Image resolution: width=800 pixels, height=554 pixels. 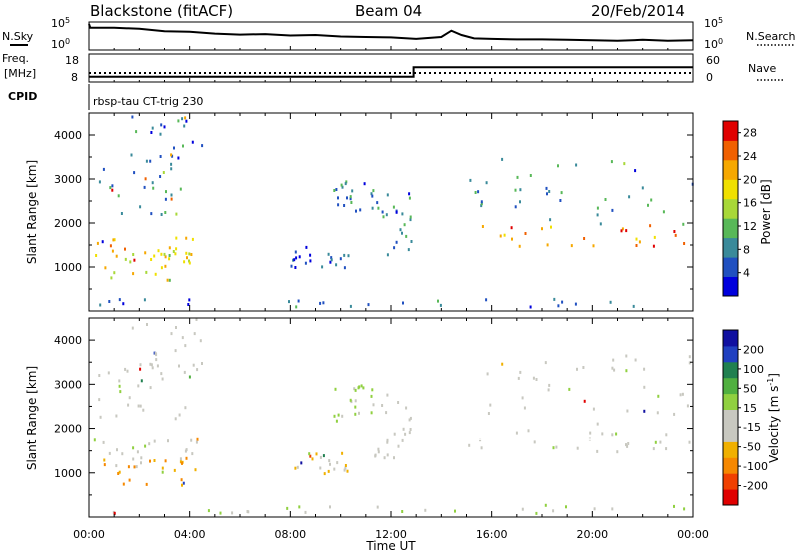 I want to click on nsky-label: N.Sky, so click(x=18, y=36).